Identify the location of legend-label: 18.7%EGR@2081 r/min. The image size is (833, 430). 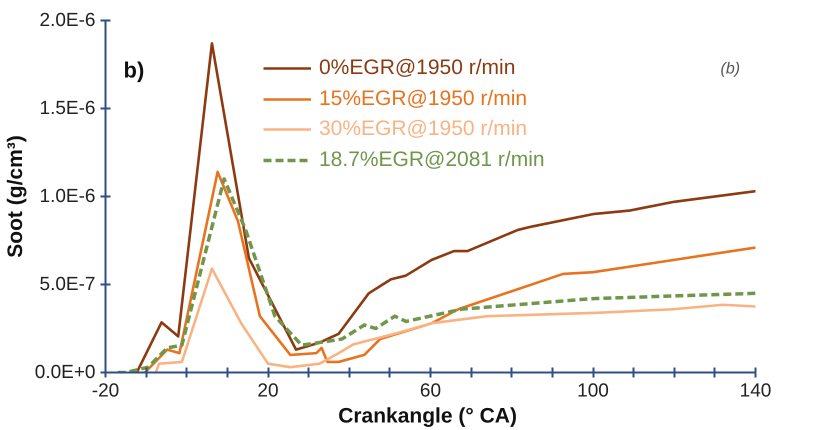
(432, 160).